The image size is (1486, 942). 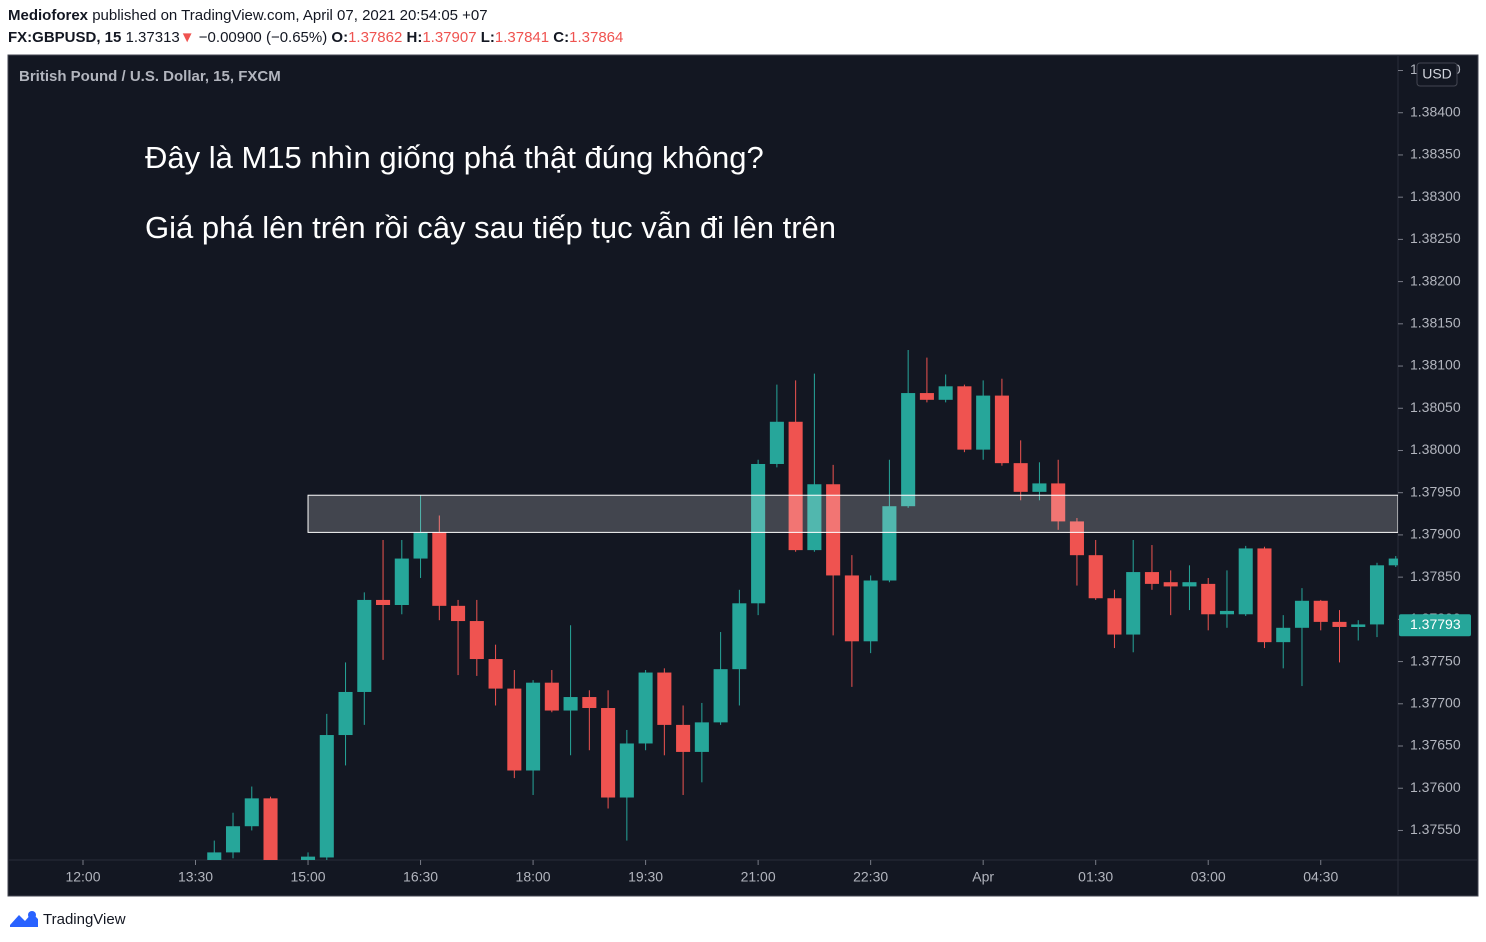 What do you see at coordinates (308, 877) in the screenshot?
I see `x-tick-label: 15:00` at bounding box center [308, 877].